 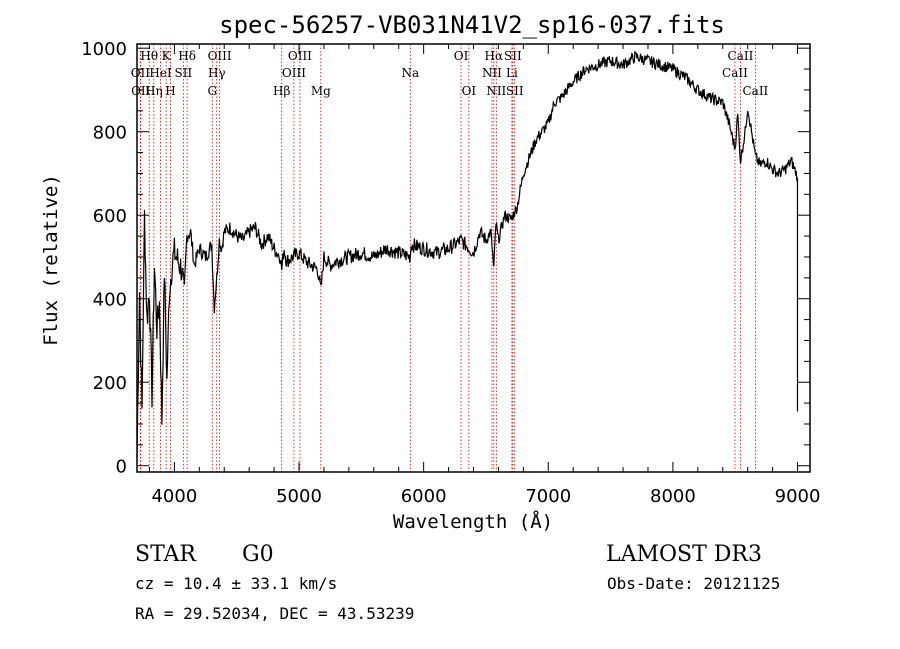 I want to click on obs-date: Obs-Date: 20121125, so click(x=693, y=583).